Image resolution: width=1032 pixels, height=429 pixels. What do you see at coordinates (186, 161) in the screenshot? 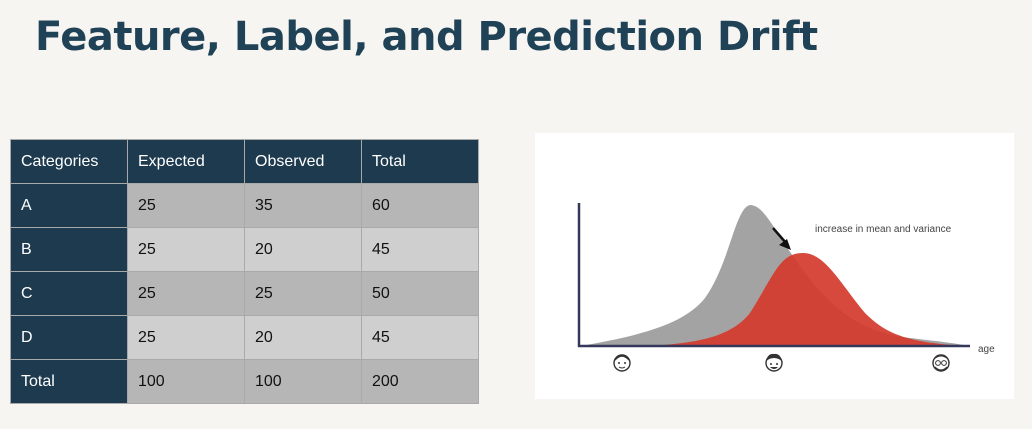
I see `header-expected: Expected` at bounding box center [186, 161].